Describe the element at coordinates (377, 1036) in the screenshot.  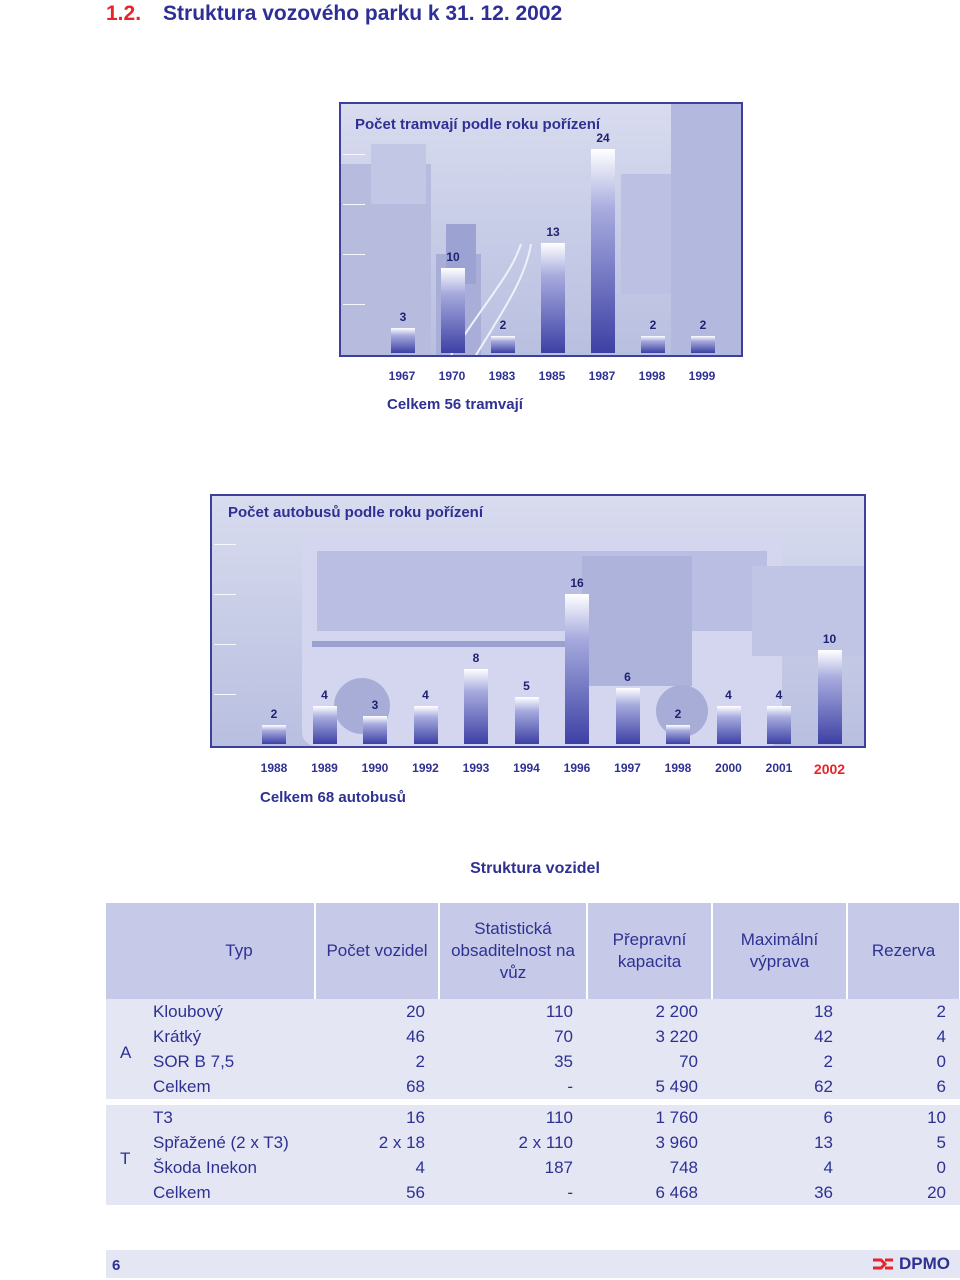
I see `value-cell: 46` at that location.